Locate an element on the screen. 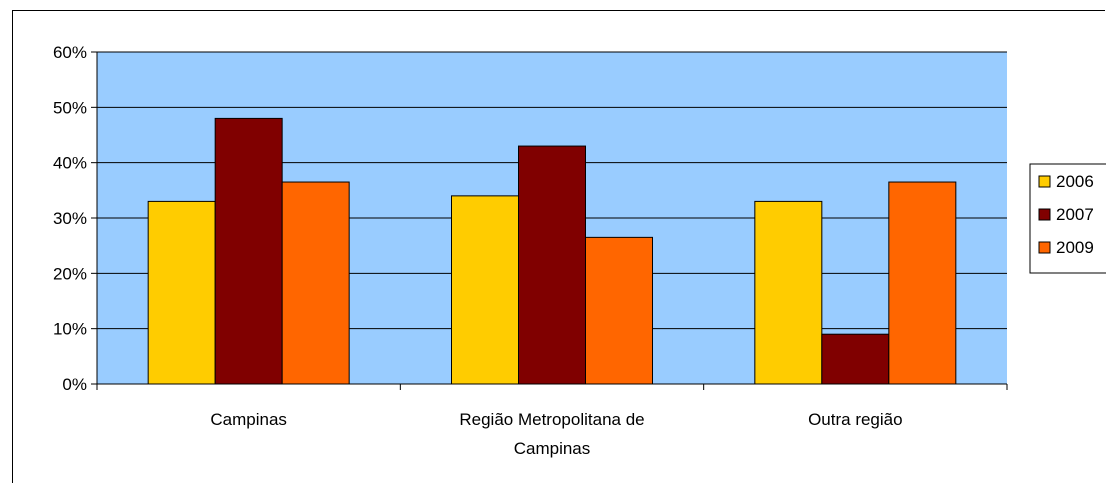 Image resolution: width=1106 pixels, height=483 pixels. legend-swatch-2006 is located at coordinates (1044, 181).